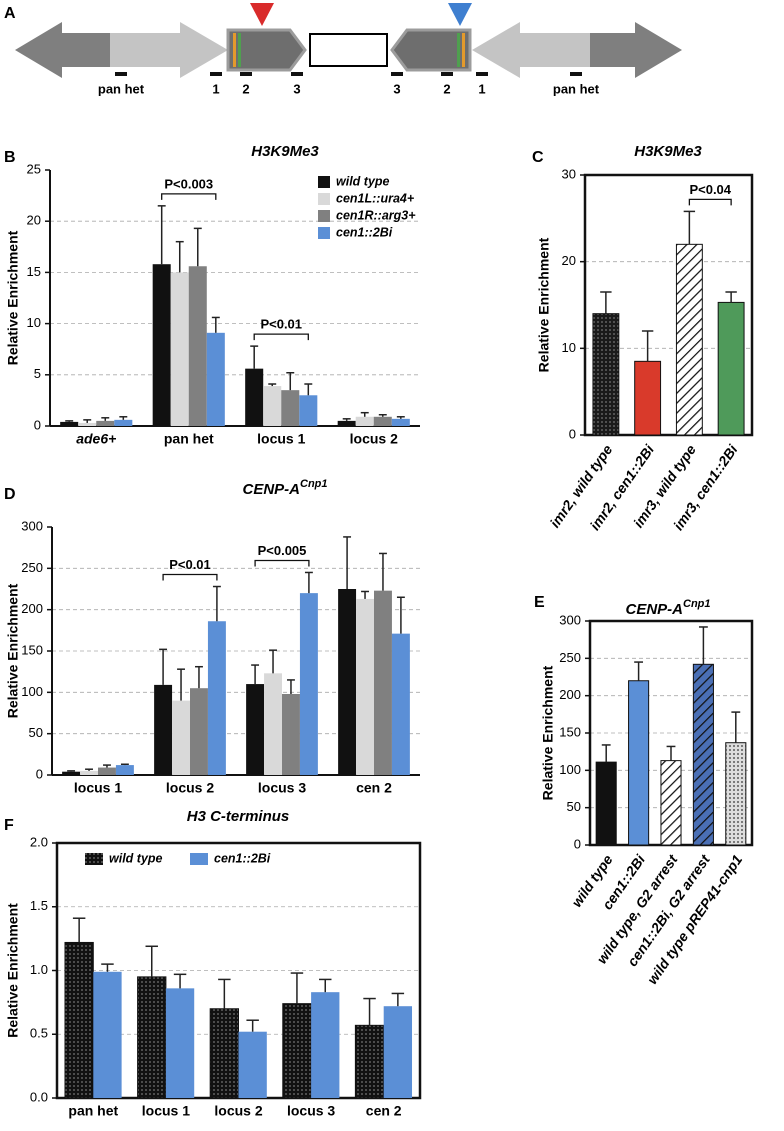  I want to click on region-label: 3, so click(396, 88).